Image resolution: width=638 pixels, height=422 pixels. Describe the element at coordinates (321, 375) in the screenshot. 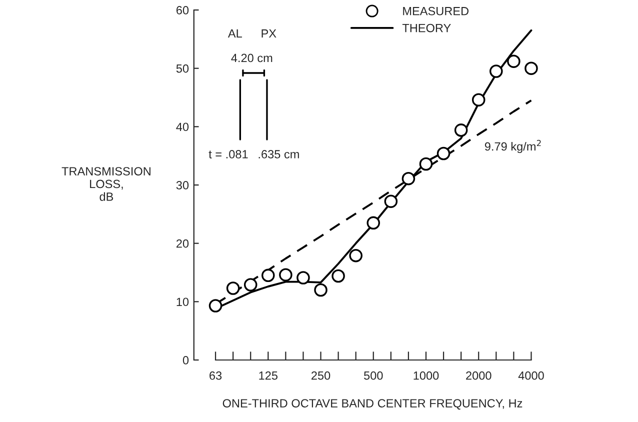

I see `x-tick-label: 250` at that location.